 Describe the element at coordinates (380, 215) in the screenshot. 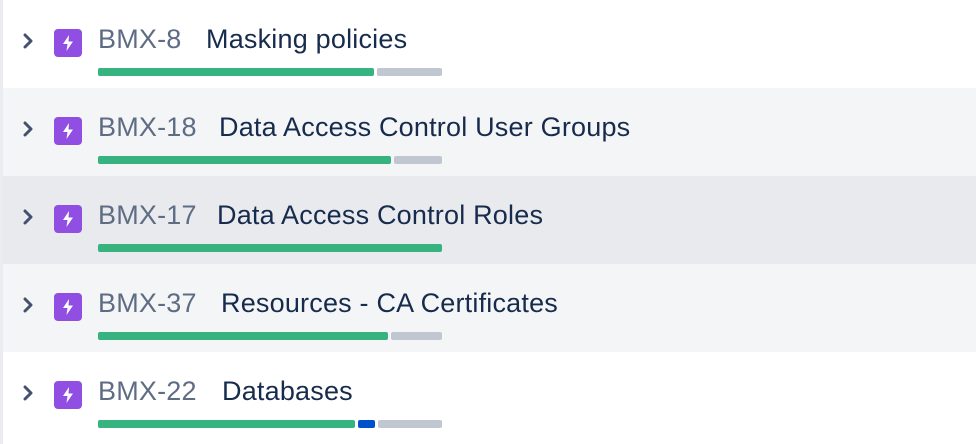

I see `issue-summary: Data Access Control Roles` at that location.